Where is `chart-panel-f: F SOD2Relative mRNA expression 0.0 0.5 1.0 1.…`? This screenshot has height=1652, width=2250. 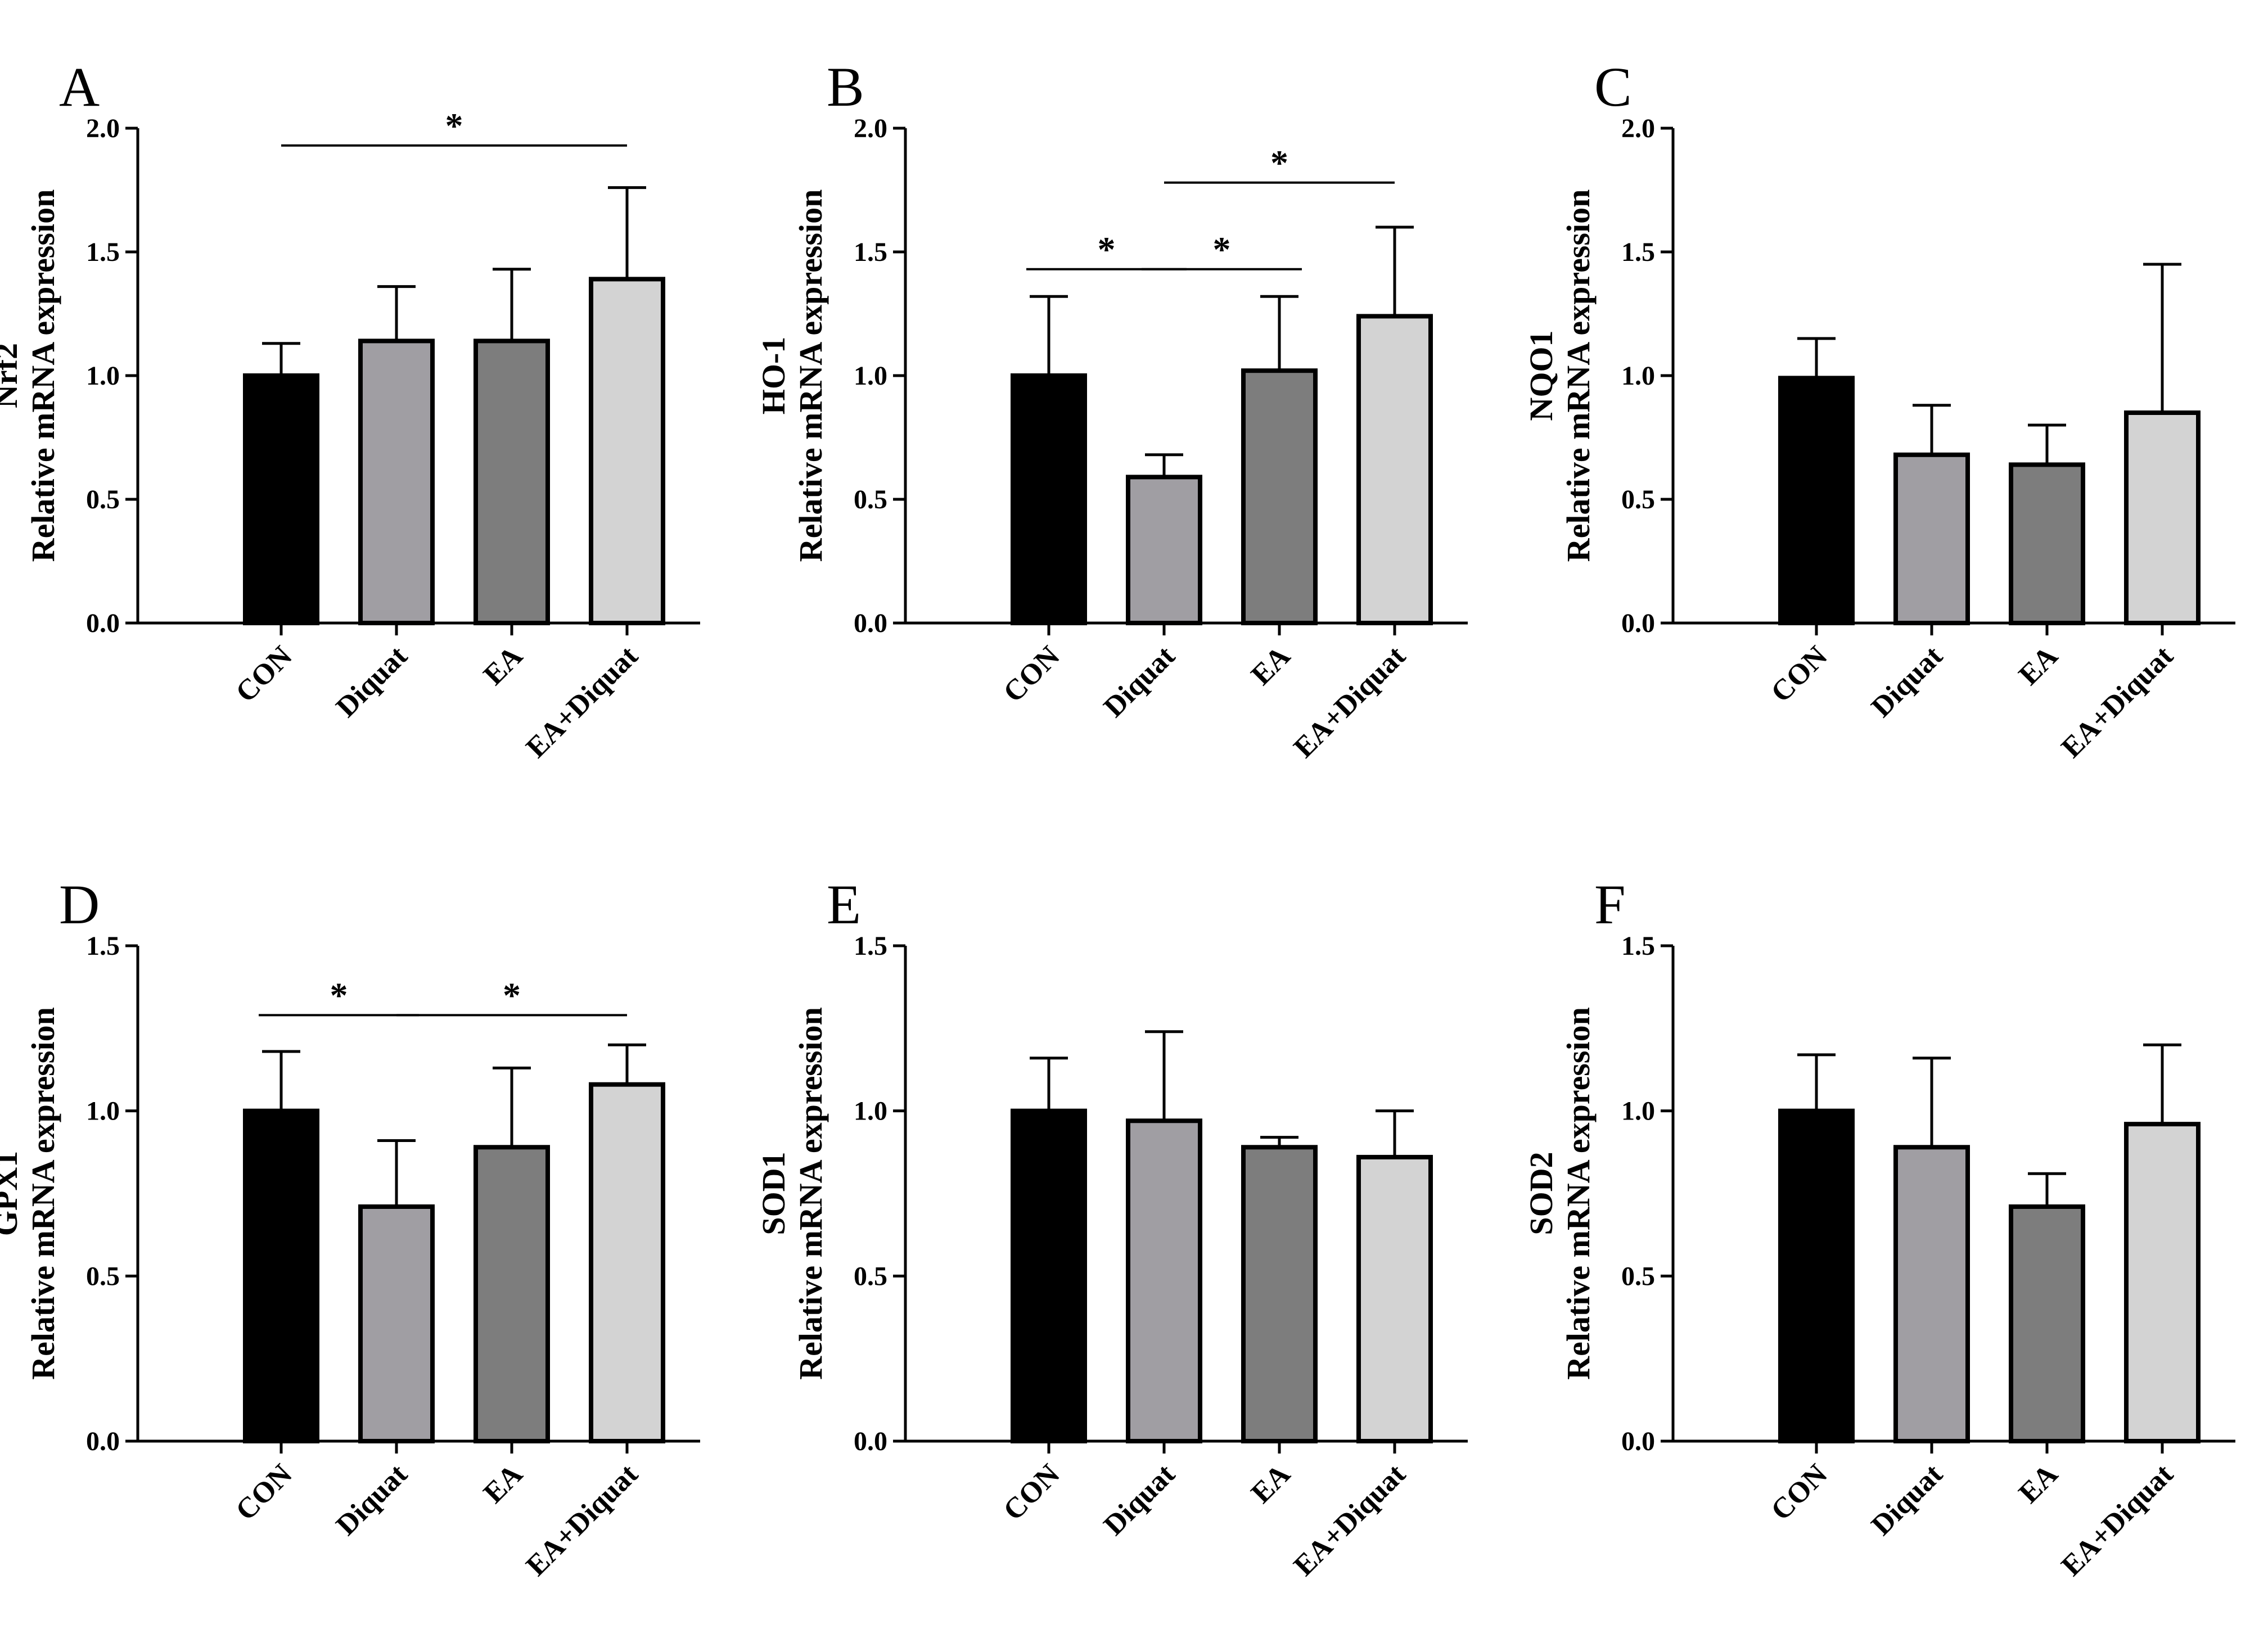 chart-panel-f: F SOD2Relative mRNA expression 0.0 0.5 1.0 1.… is located at coordinates (1879, 1227).